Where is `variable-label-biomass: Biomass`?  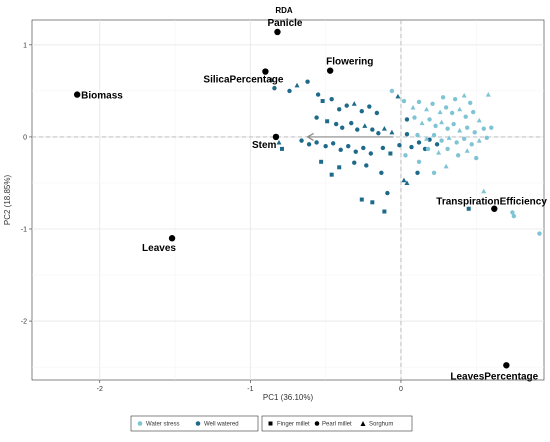 variable-label-biomass: Biomass is located at coordinates (102, 96).